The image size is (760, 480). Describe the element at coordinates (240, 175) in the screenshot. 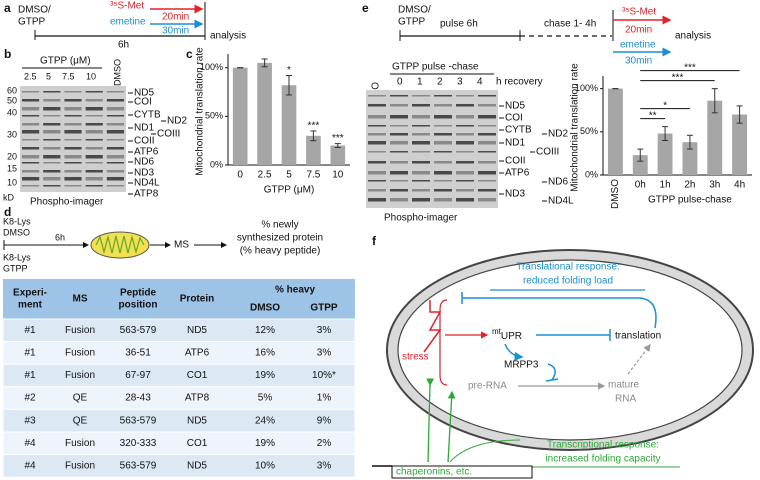

I see `x-tick-label: 0` at that location.